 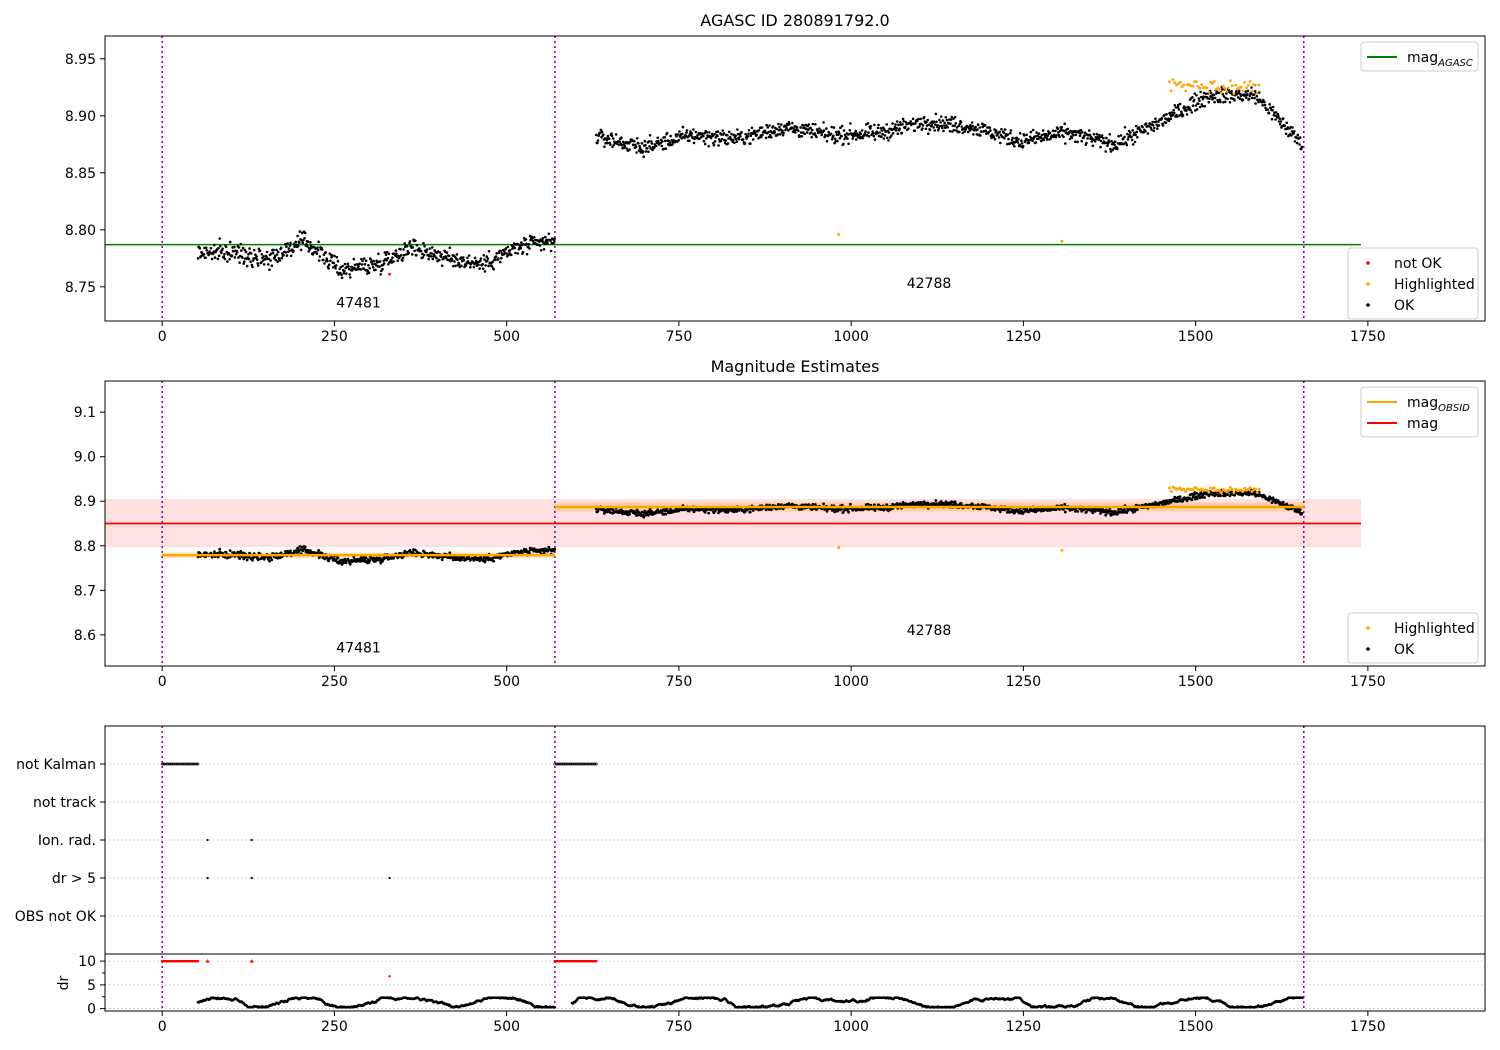 What do you see at coordinates (795, 366) in the screenshot?
I see `panel2-title: Magnitude Estimates` at bounding box center [795, 366].